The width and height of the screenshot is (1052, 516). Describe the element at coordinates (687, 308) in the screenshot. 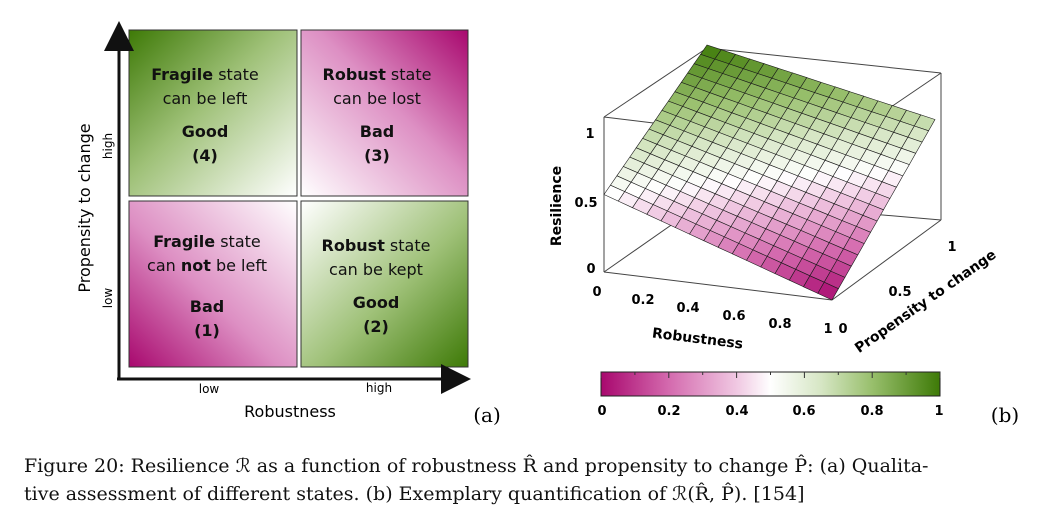

I see `x-tick-04: 0.4` at that location.